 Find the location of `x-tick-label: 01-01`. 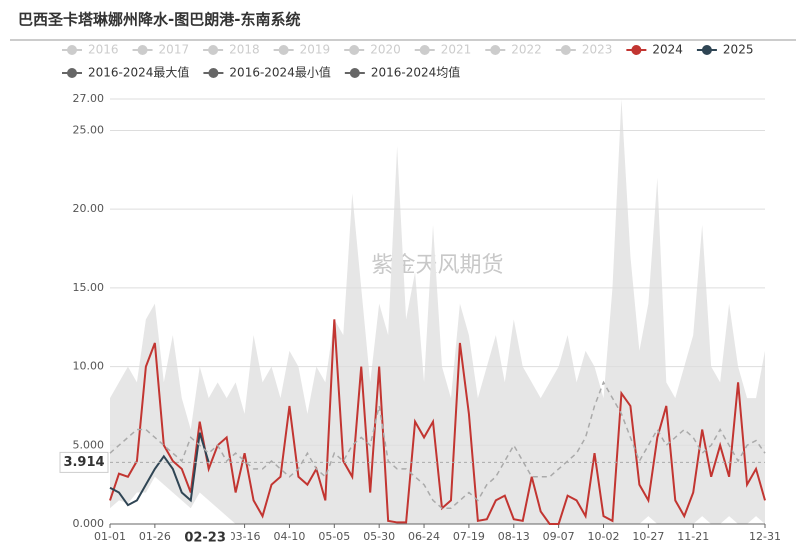

x-tick-label: 01-01 is located at coordinates (110, 536).